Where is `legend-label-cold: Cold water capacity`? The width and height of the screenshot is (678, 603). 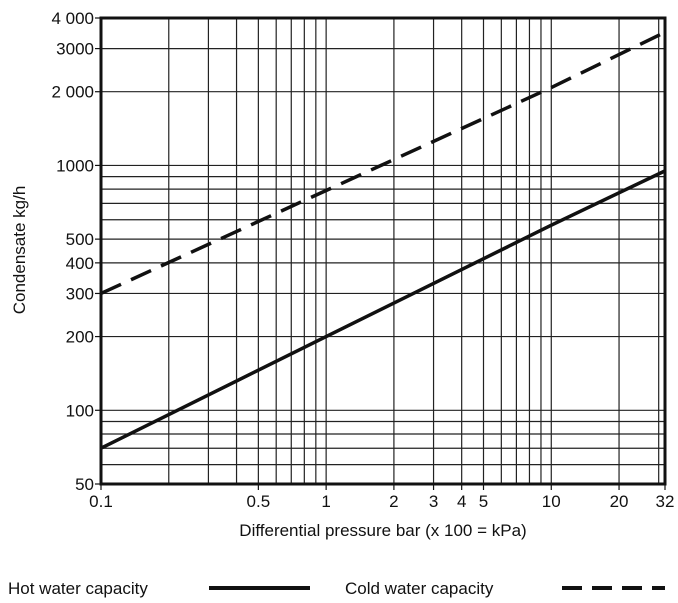 legend-label-cold: Cold water capacity is located at coordinates (419, 588).